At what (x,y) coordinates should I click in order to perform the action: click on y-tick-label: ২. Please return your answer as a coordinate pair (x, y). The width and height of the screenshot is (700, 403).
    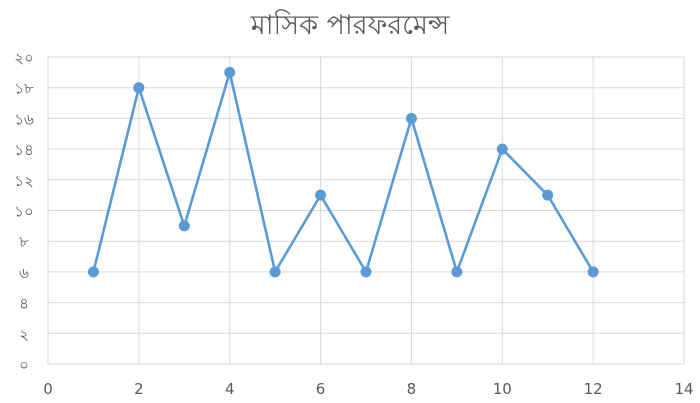
    Looking at the image, I should click on (24, 334).